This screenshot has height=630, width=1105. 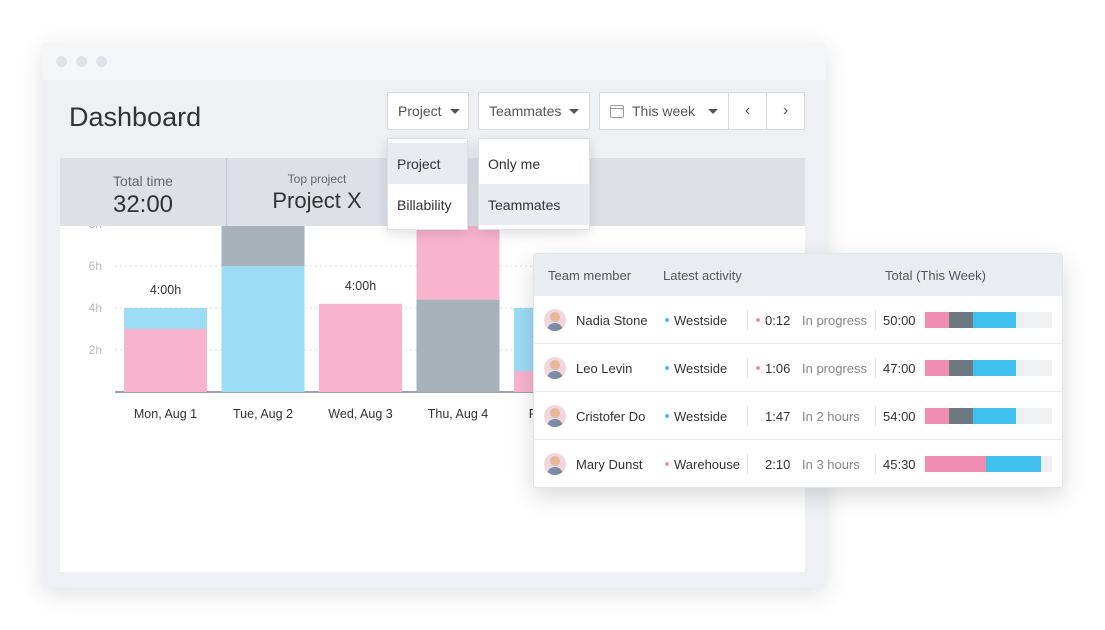 I want to click on y-tick-label: 4h, so click(x=95, y=308).